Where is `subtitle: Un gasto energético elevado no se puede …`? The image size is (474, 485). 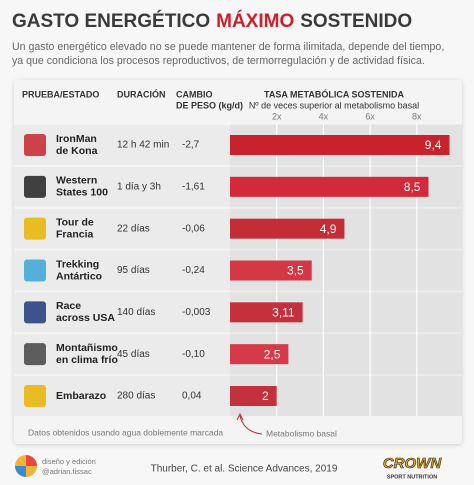 subtitle: Un gasto energético elevado no se puede … is located at coordinates (228, 47).